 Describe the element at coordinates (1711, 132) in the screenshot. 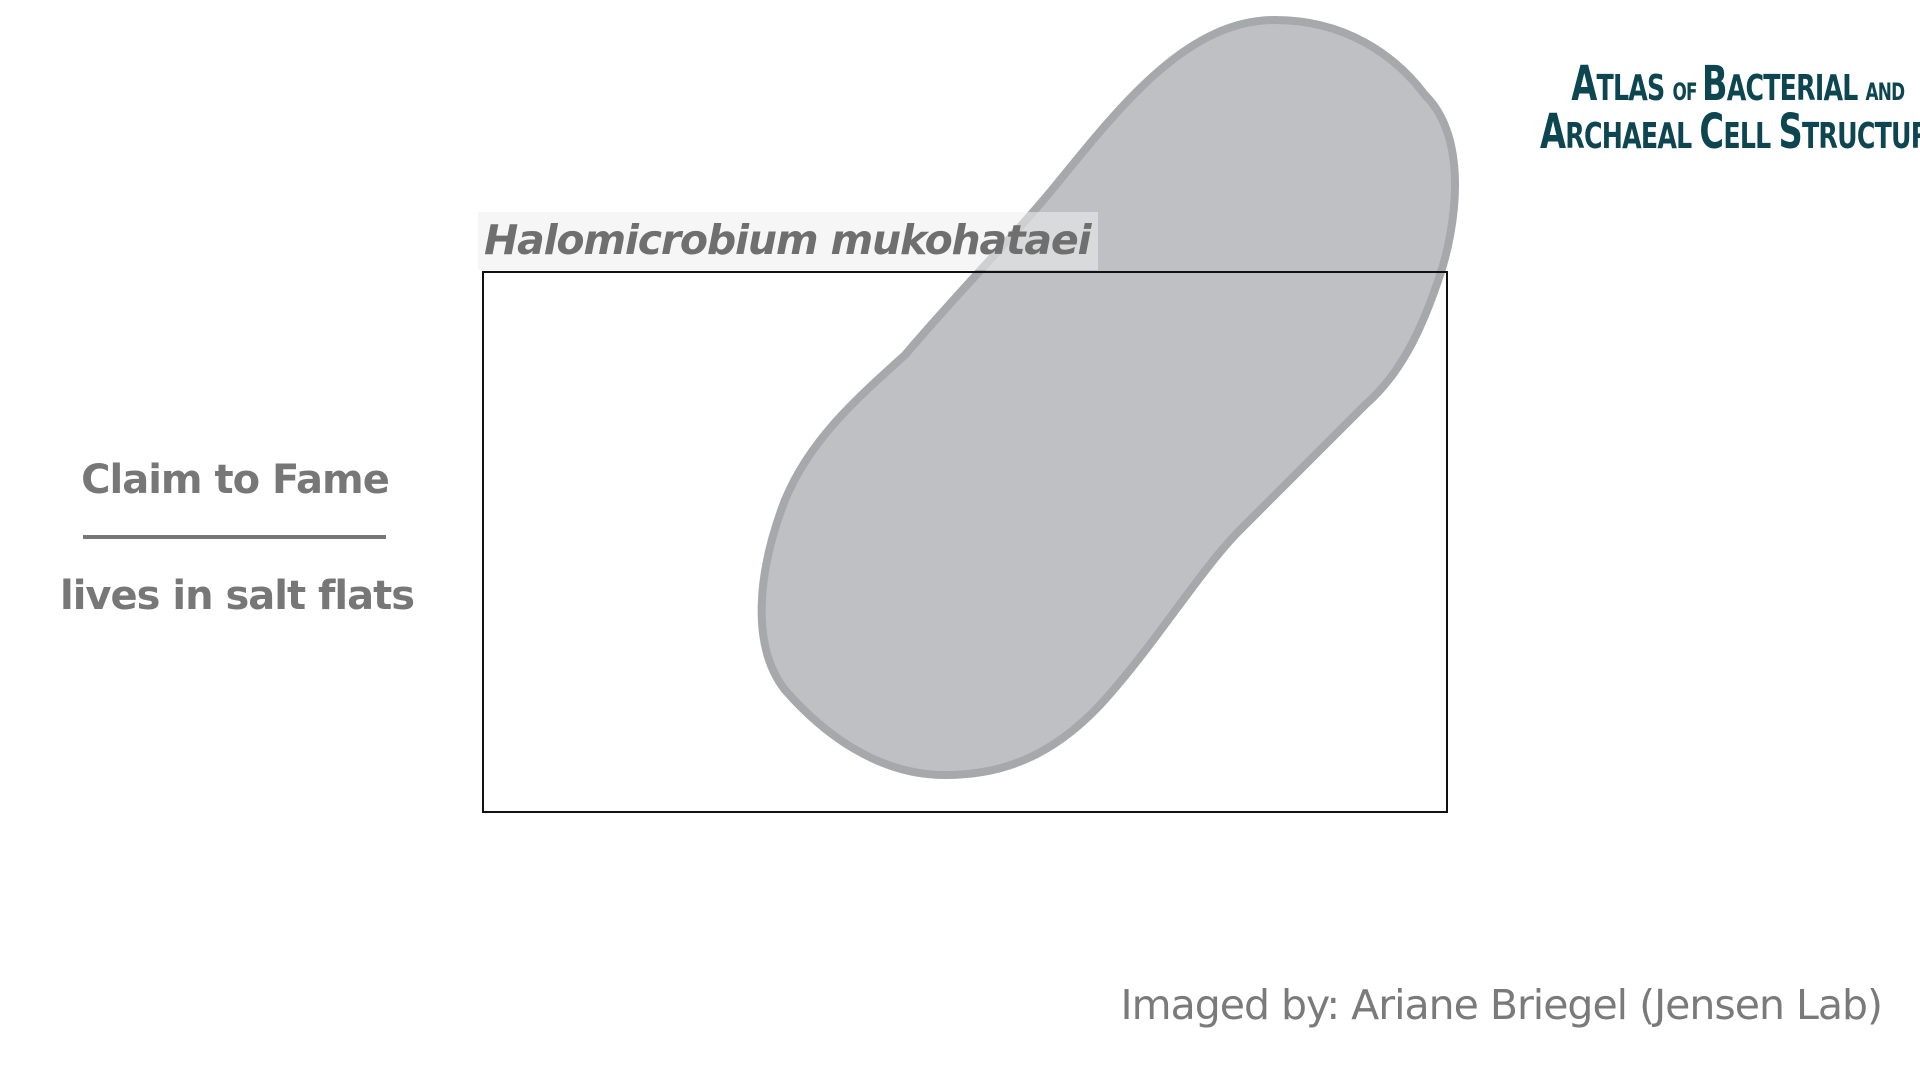

I see `logo-fragment: C` at that location.